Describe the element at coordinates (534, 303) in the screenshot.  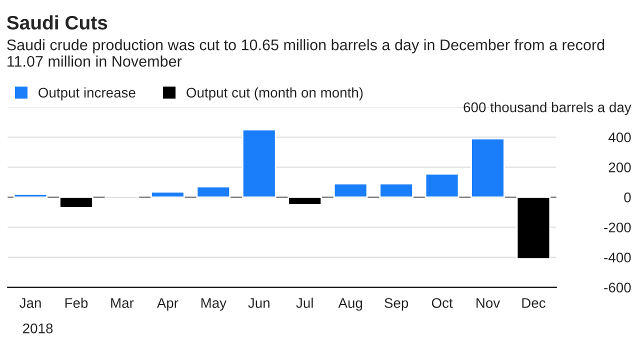
I see `x-tick-label: Dec` at that location.